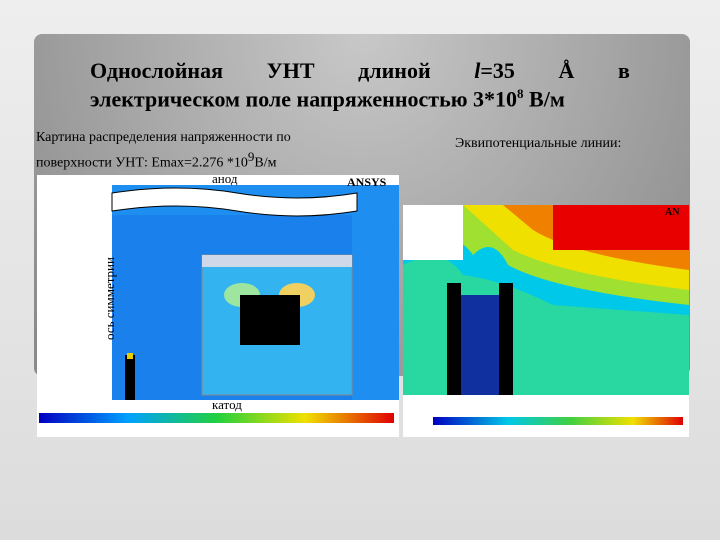 The image size is (720, 540). I want to click on caption-sup: 9, so click(251, 156).